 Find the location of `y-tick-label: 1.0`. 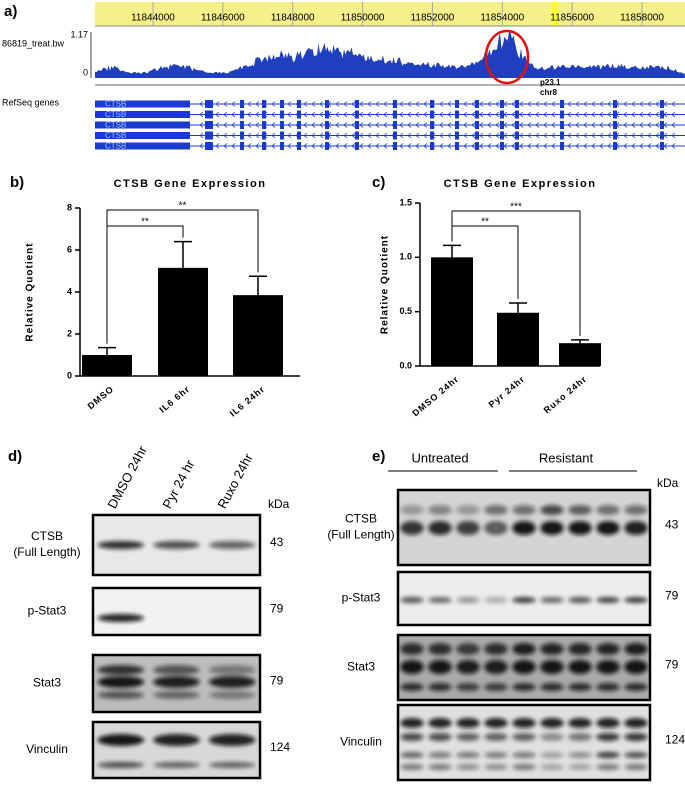

y-tick-label: 1.0 is located at coordinates (405, 257).